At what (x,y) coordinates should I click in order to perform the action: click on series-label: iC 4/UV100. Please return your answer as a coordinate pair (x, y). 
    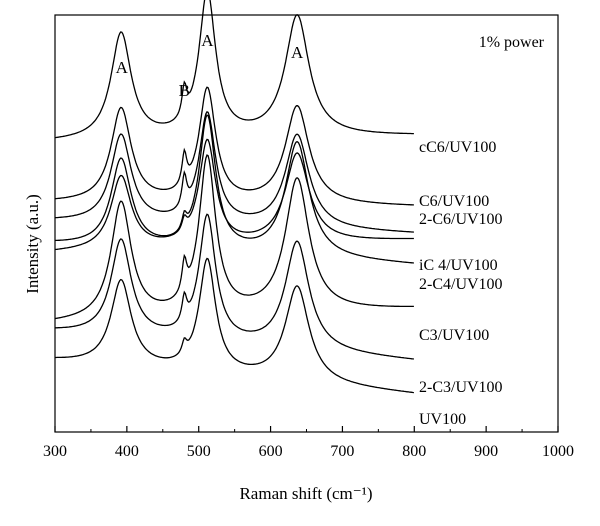
    Looking at the image, I should click on (458, 265).